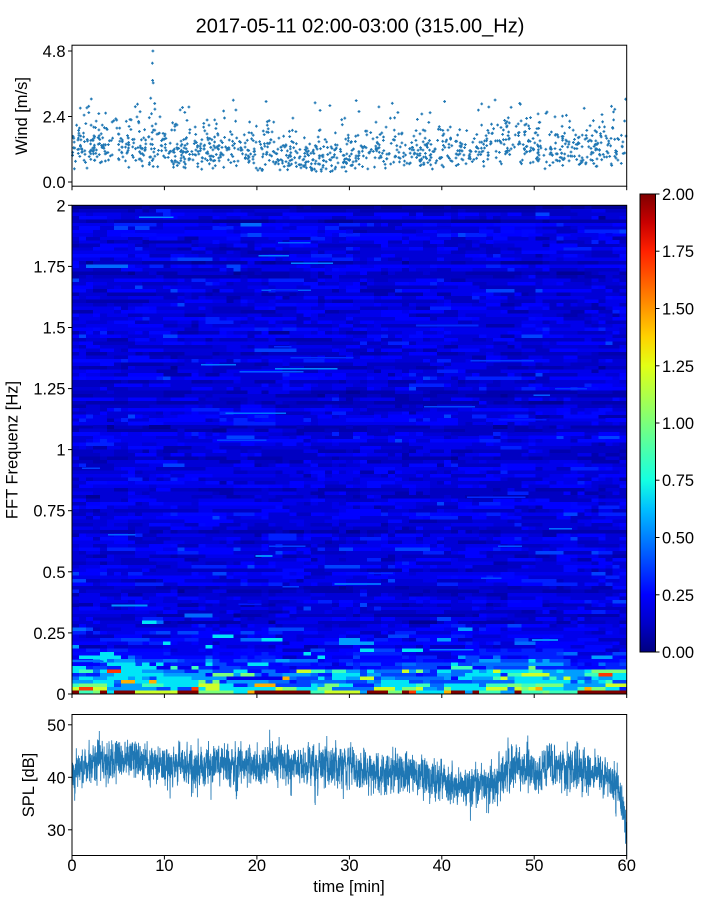 This screenshot has width=720, height=900. I want to click on svg-text: 10, so click(164, 866).